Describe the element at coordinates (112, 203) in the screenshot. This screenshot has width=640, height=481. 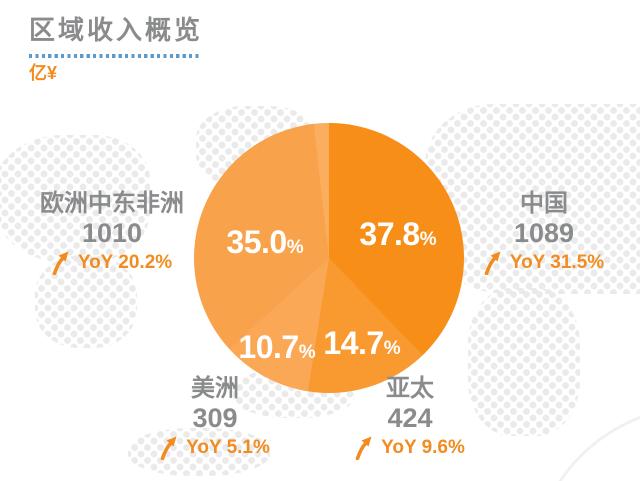
I see `region-name: 欧洲中东非洲` at that location.